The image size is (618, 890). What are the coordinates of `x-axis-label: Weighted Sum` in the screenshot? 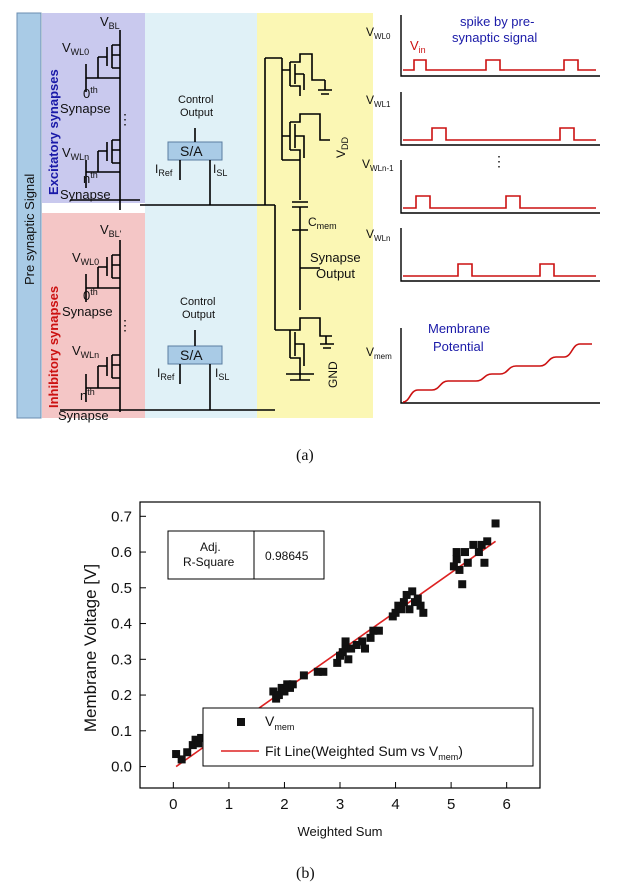 It's located at (339, 831).